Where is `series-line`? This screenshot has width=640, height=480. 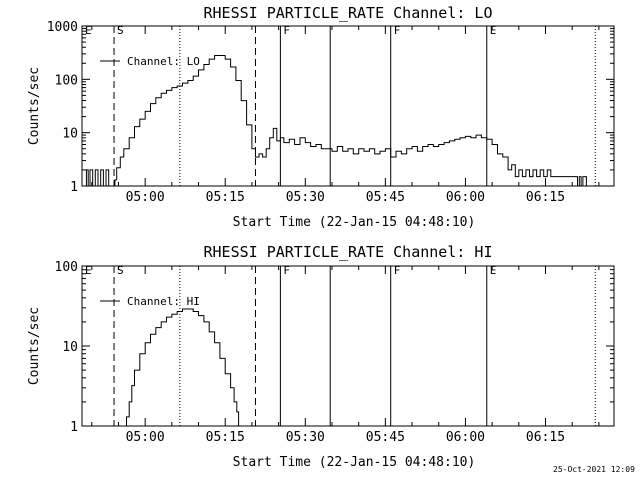
series-line is located at coordinates (182, 367).